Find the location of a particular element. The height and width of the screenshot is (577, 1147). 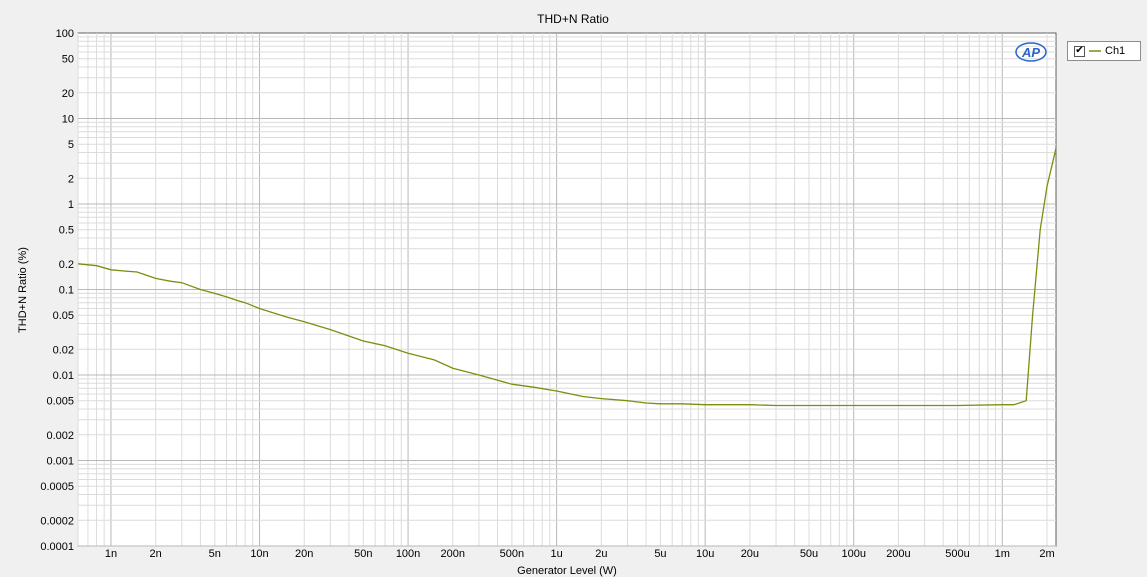

y-tick-label: 0.0002 is located at coordinates (57, 521).